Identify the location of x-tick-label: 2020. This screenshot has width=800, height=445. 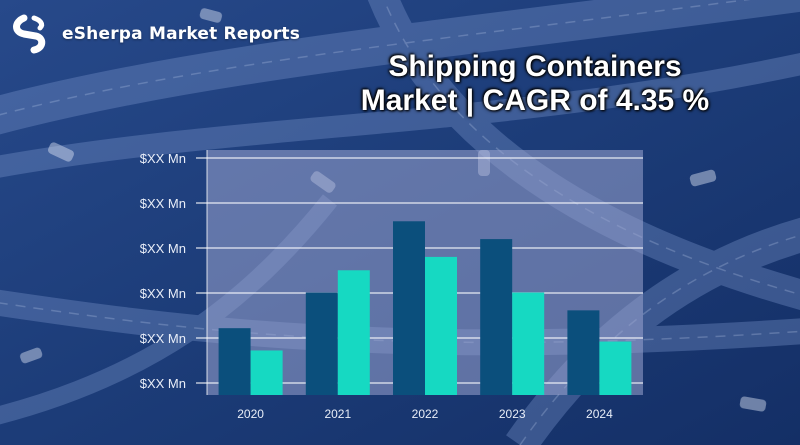
(250, 414).